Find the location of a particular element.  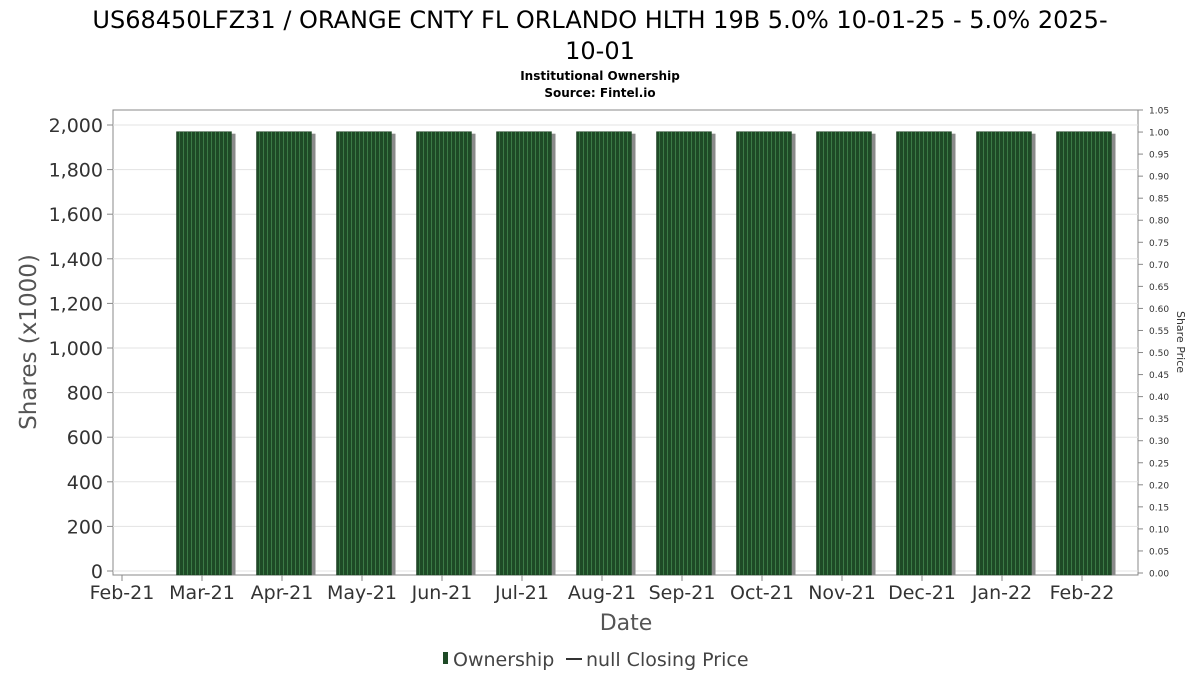

y2-tick-label: 0.80 is located at coordinates (1159, 222).